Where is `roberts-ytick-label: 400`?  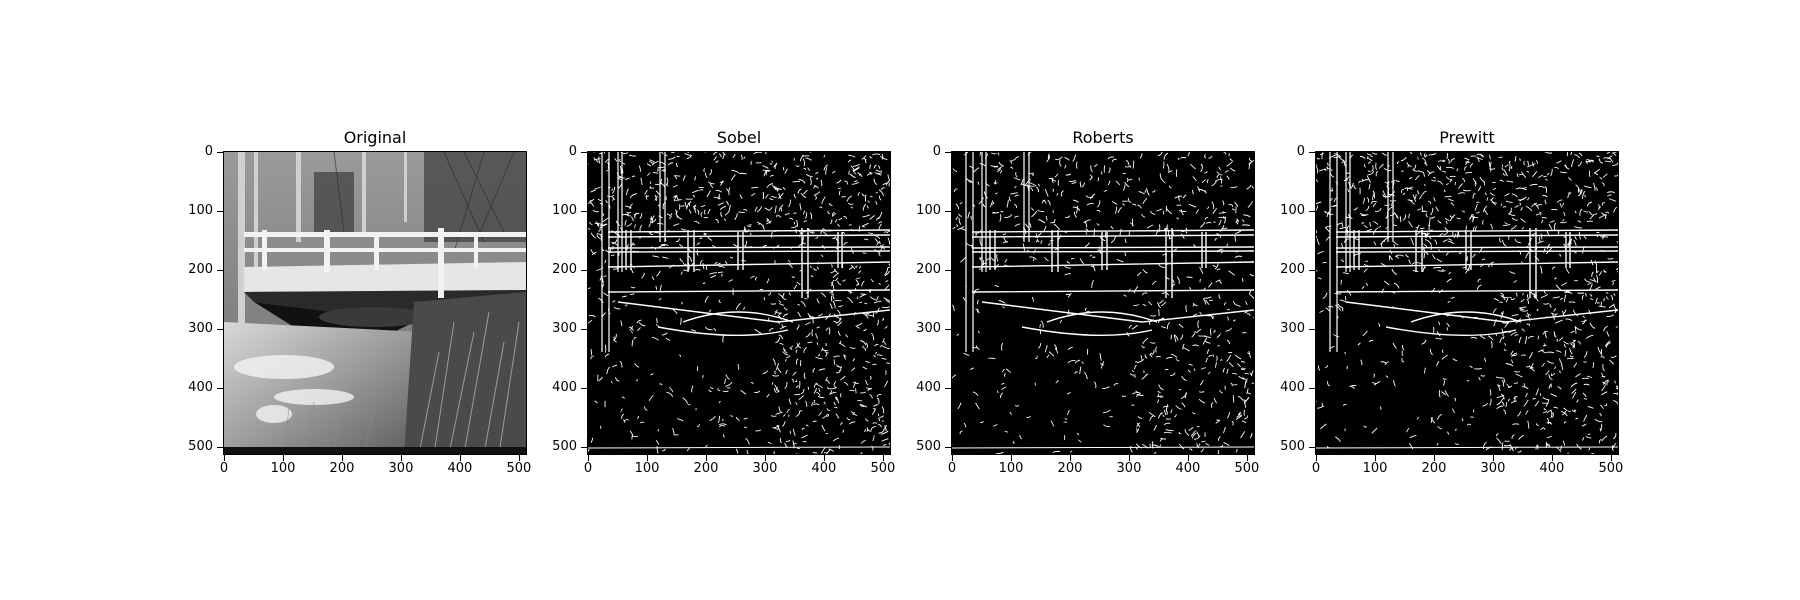
roberts-ytick-label: 400 is located at coordinates (928, 387).